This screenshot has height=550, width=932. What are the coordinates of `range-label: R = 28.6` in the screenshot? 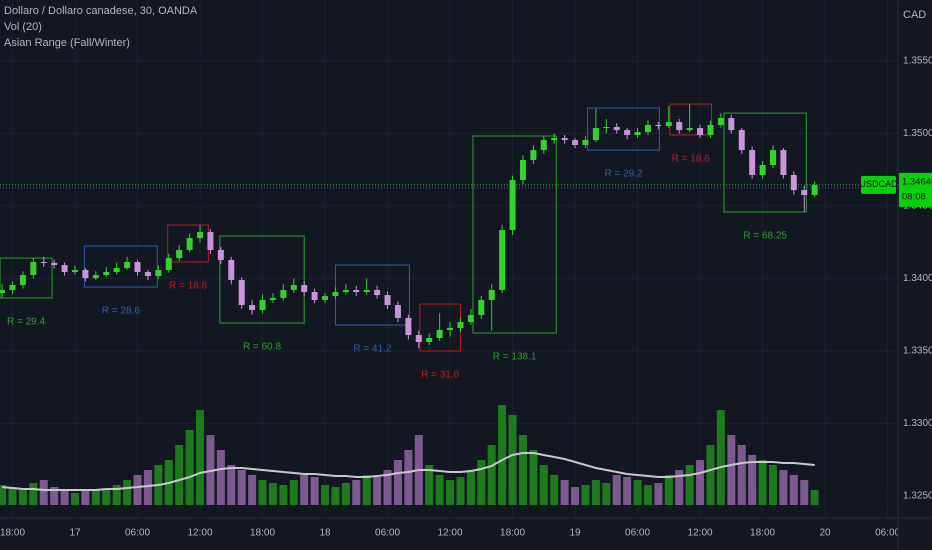 It's located at (121, 311).